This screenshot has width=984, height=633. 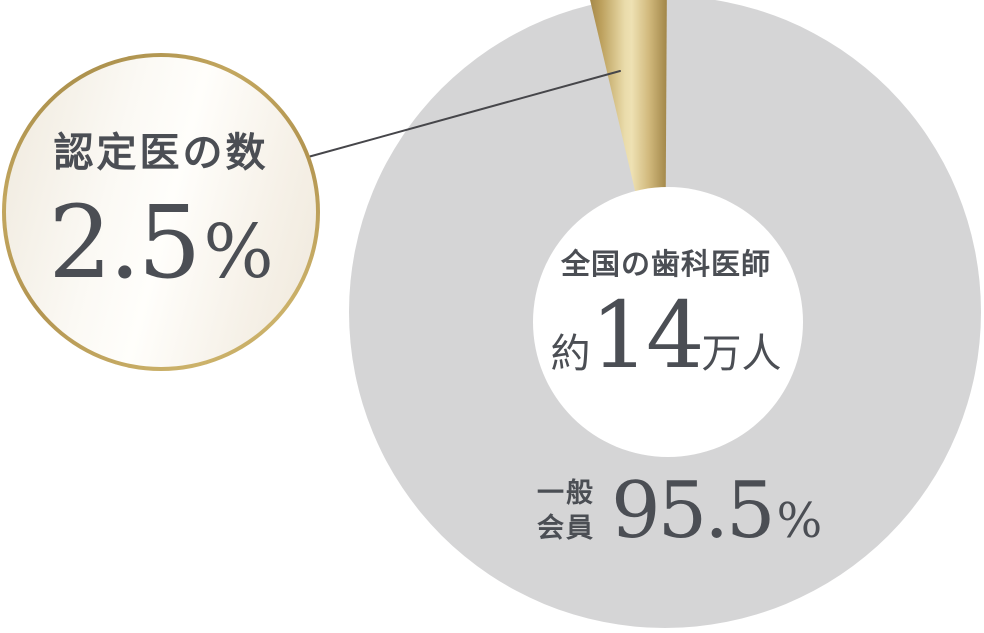 What do you see at coordinates (693, 511) in the screenshot?
I see `general-members-value: 95.5` at bounding box center [693, 511].